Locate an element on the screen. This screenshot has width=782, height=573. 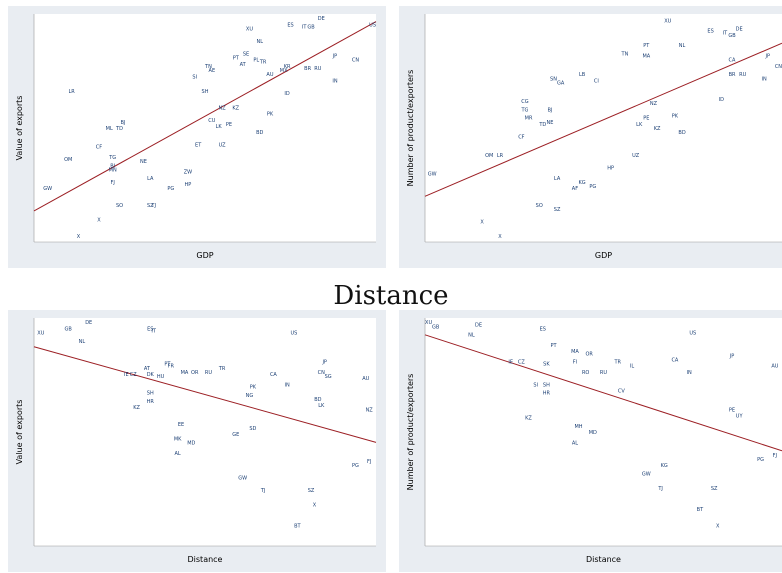
point-label-ie: IE is located at coordinates (510, 363).